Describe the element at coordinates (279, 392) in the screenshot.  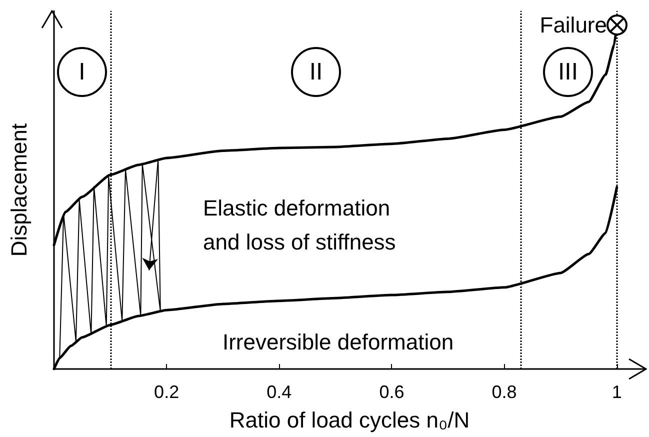
I see `x-tick-label: 0.4` at that location.